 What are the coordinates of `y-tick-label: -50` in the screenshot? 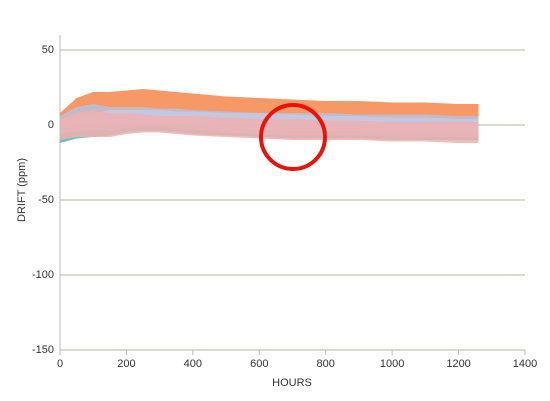 It's located at (46, 200).